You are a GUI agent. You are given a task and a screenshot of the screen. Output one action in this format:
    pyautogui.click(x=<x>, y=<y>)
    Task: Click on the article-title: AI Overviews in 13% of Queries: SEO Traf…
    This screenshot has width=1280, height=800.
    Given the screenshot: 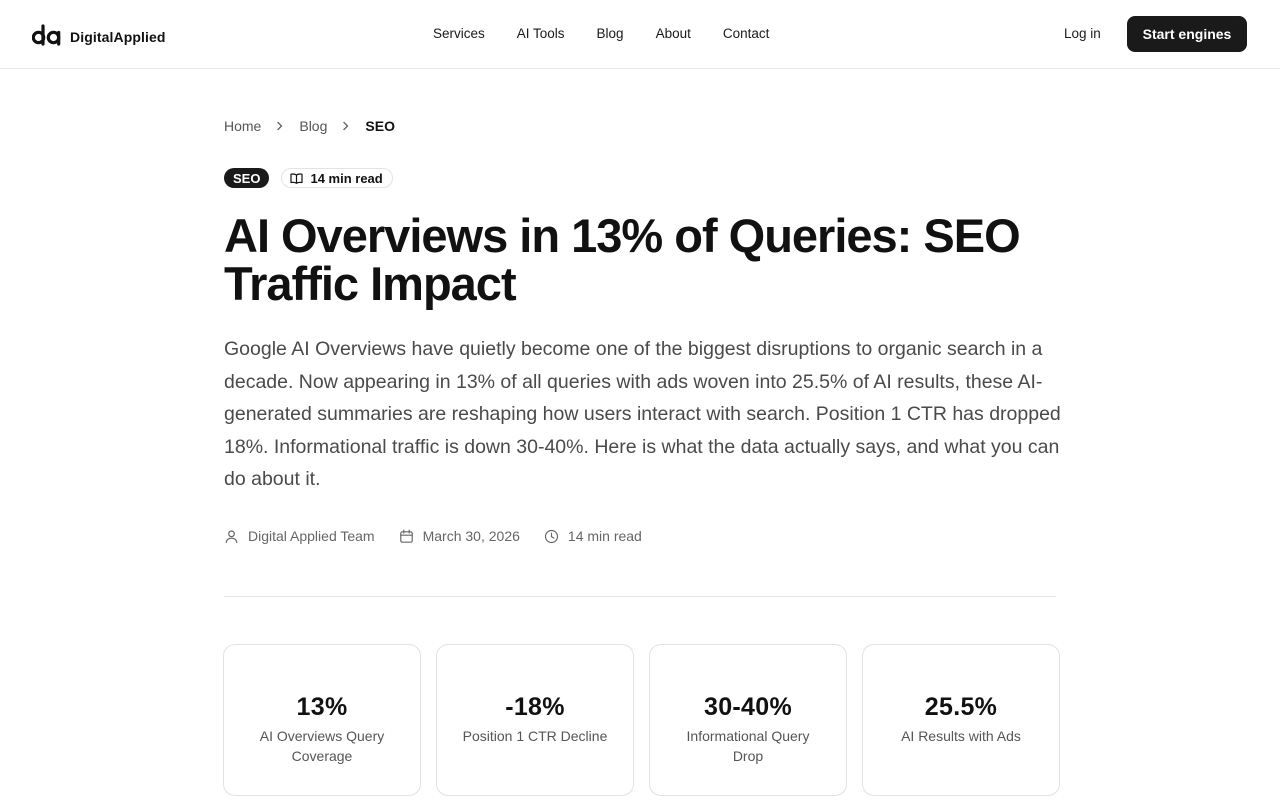 What is the action you would take?
    pyautogui.click(x=622, y=259)
    